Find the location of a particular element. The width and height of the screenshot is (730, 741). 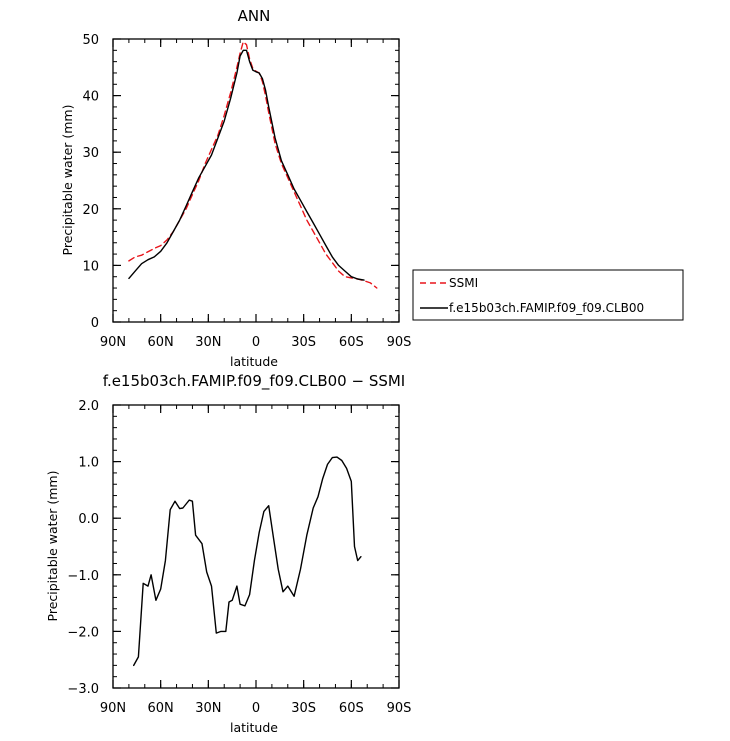

series-line-ssmi is located at coordinates (253, 165).